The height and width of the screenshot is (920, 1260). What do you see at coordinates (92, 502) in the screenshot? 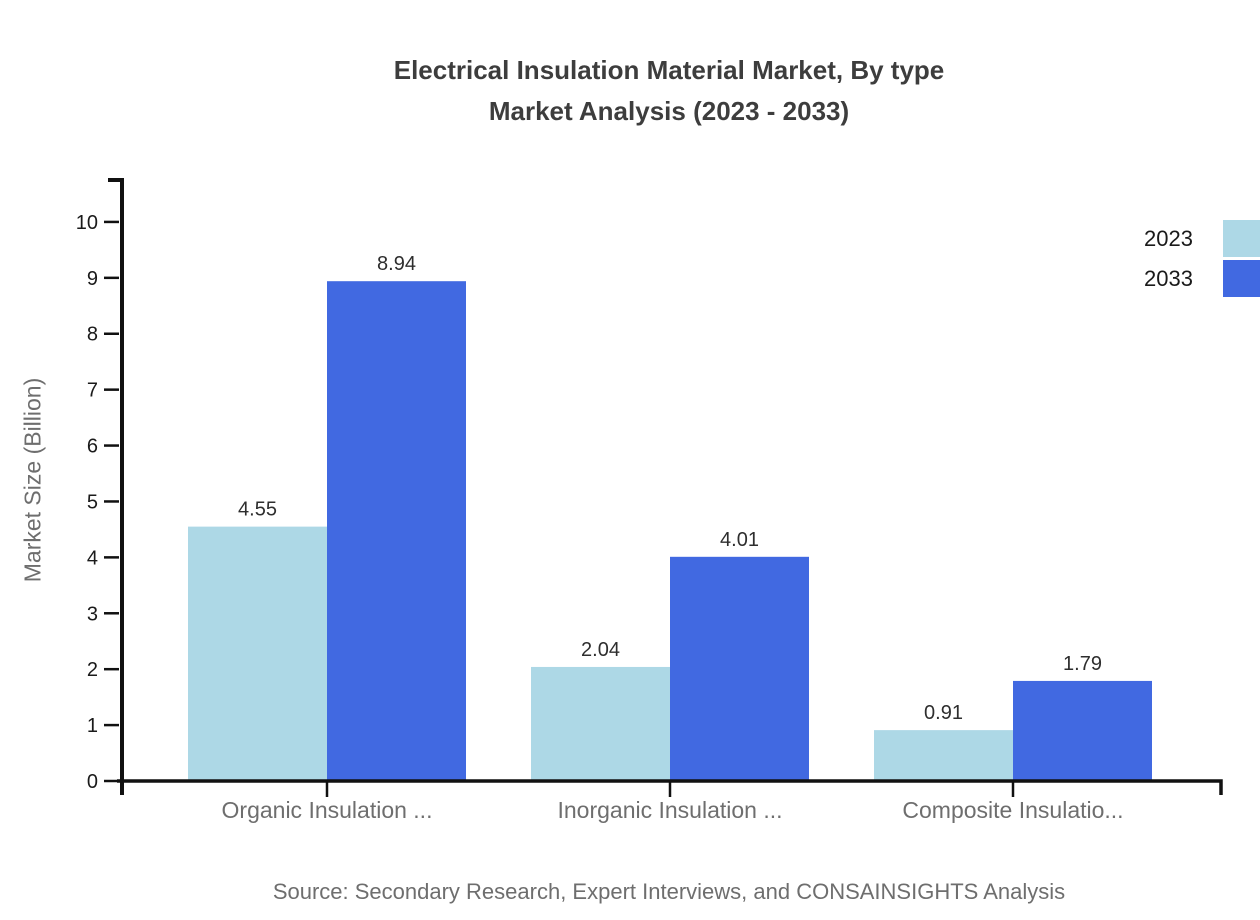
I see `y-tick-label-5: 5` at bounding box center [92, 502].